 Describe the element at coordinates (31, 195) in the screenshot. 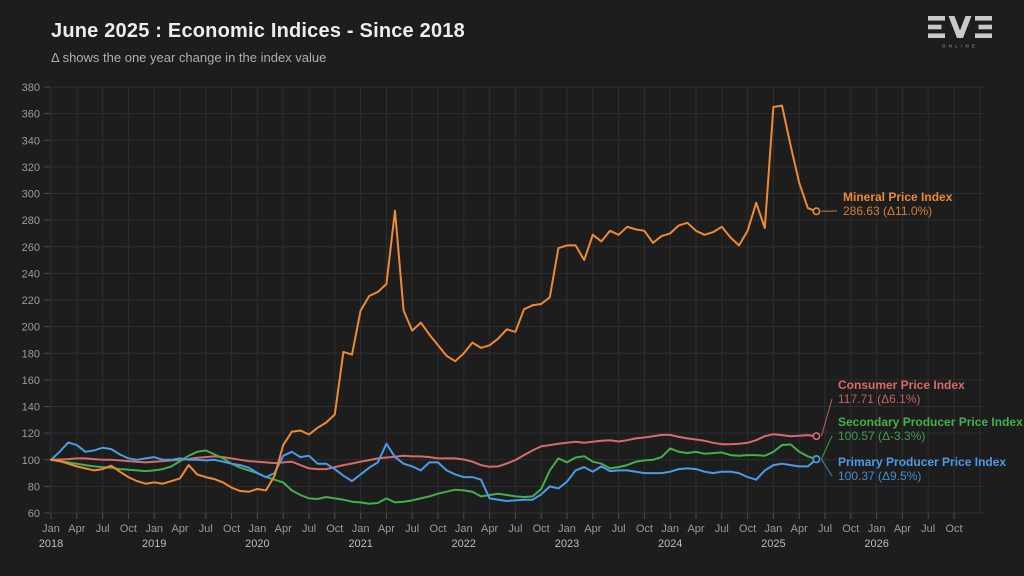

I see `y-tick-label: 300` at that location.